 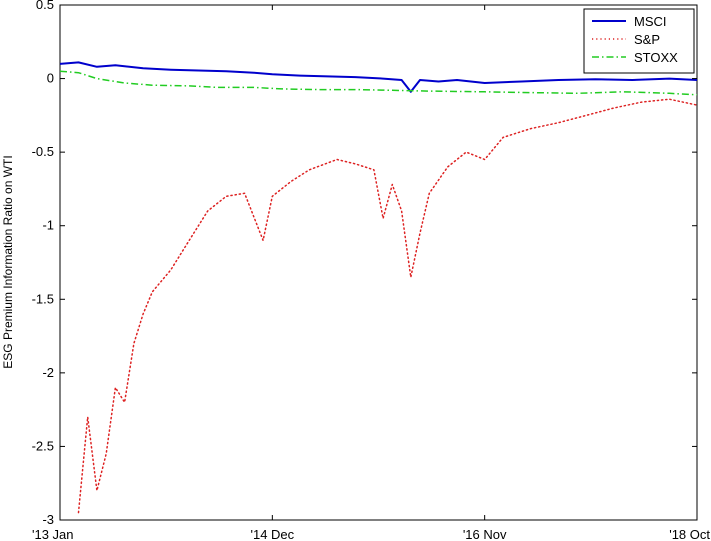 What do you see at coordinates (43, 298) in the screenshot?
I see `y-tick-label: -1.5` at bounding box center [43, 298].